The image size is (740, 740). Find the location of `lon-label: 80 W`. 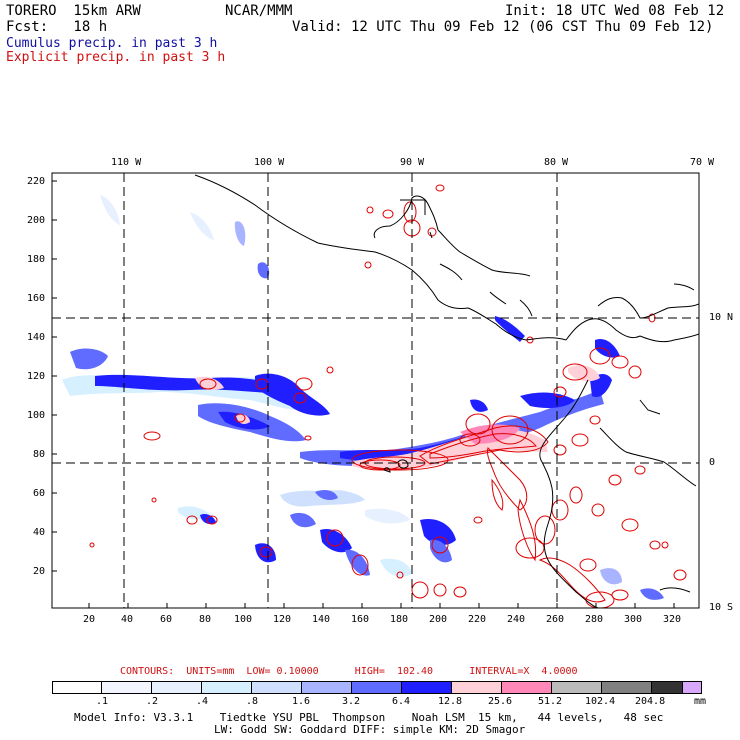

lon-label: 80 W is located at coordinates (556, 162).